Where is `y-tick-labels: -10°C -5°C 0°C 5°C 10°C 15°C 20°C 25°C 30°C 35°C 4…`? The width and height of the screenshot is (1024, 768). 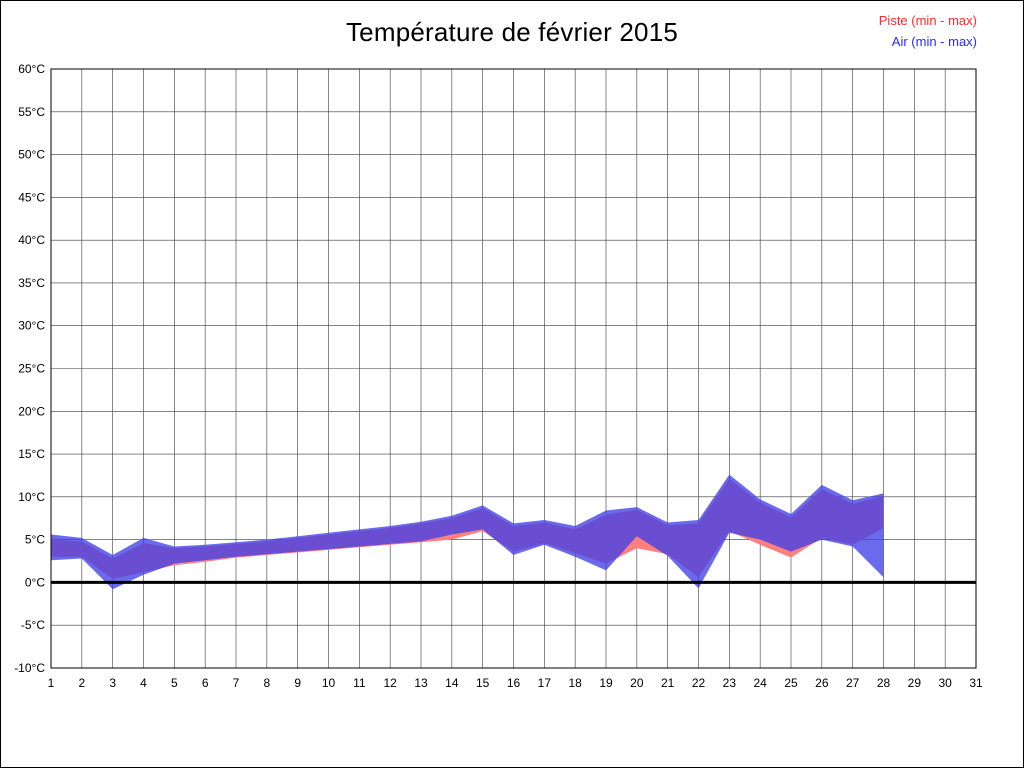
y-tick-labels: -10°C -5°C 0°C 5°C 10°C 15°C 20°C 25°C 30°C 35°C 4… is located at coordinates (29, 368).